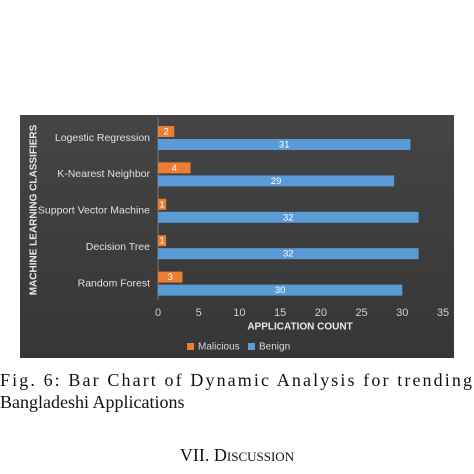  What do you see at coordinates (237, 455) in the screenshot?
I see `section-heading: VII. Discussion` at bounding box center [237, 455].